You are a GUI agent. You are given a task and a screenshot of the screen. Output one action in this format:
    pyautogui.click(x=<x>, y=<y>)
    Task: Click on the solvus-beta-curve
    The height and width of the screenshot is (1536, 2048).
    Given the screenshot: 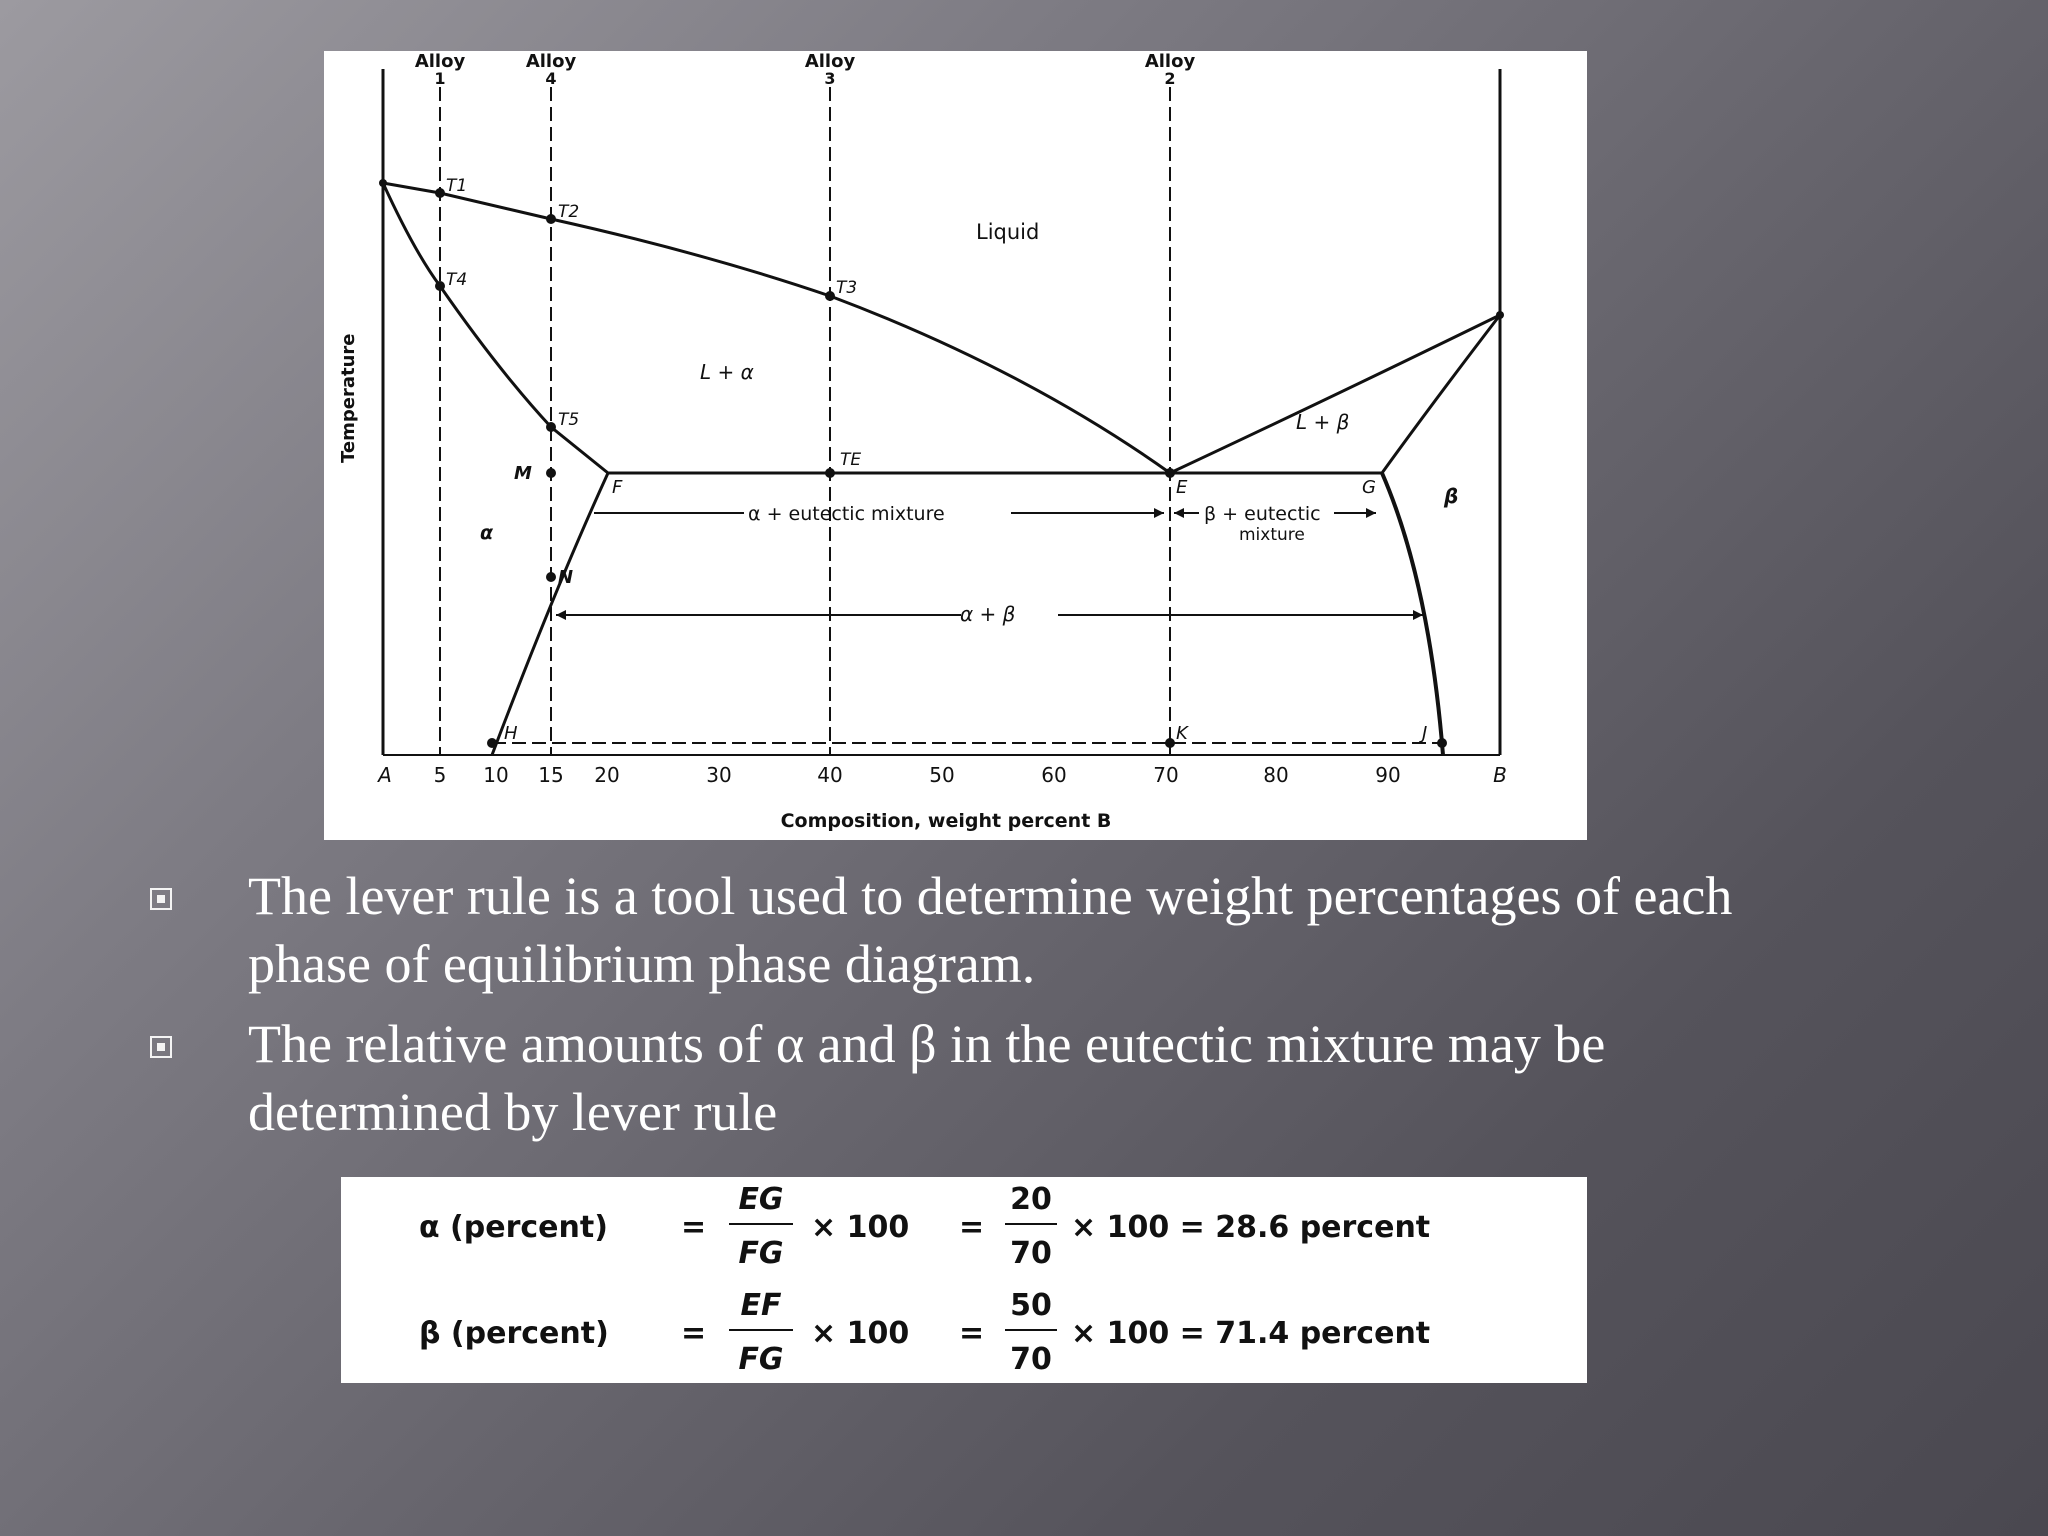 What is the action you would take?
    pyautogui.click(x=1412, y=614)
    